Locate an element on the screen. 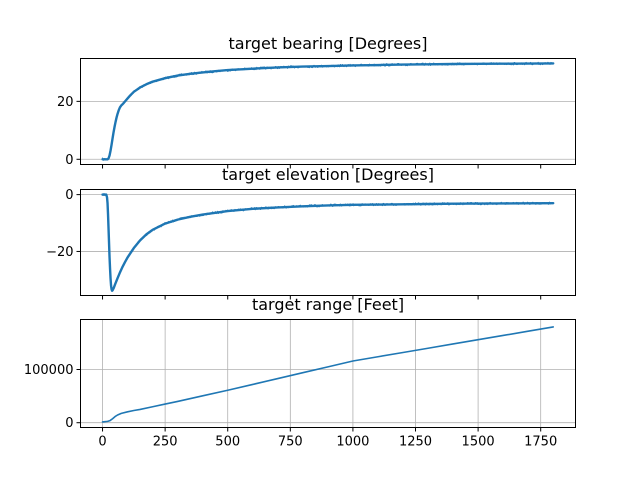 This screenshot has width=640, height=480. y-tick-label: 100000 is located at coordinates (49, 370).